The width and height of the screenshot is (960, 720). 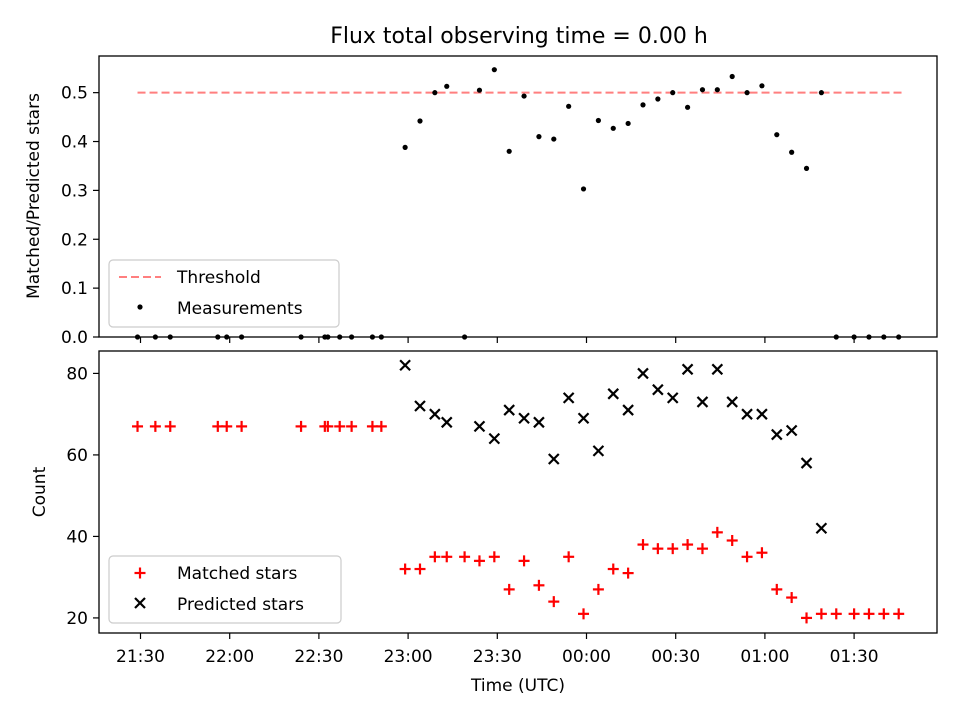 What do you see at coordinates (74, 289) in the screenshot?
I see `top-y-tick-label: 0.1` at bounding box center [74, 289].